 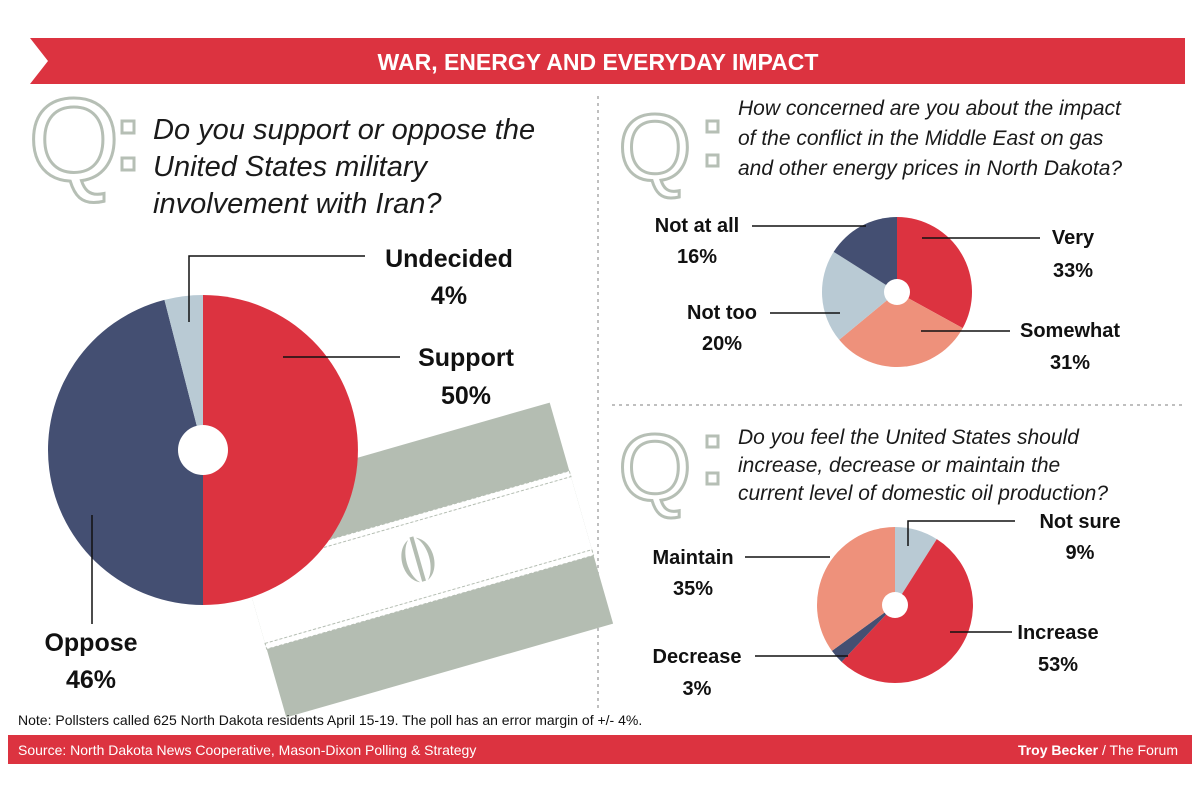 I want to click on value-not-too: 20%, so click(x=722, y=344).